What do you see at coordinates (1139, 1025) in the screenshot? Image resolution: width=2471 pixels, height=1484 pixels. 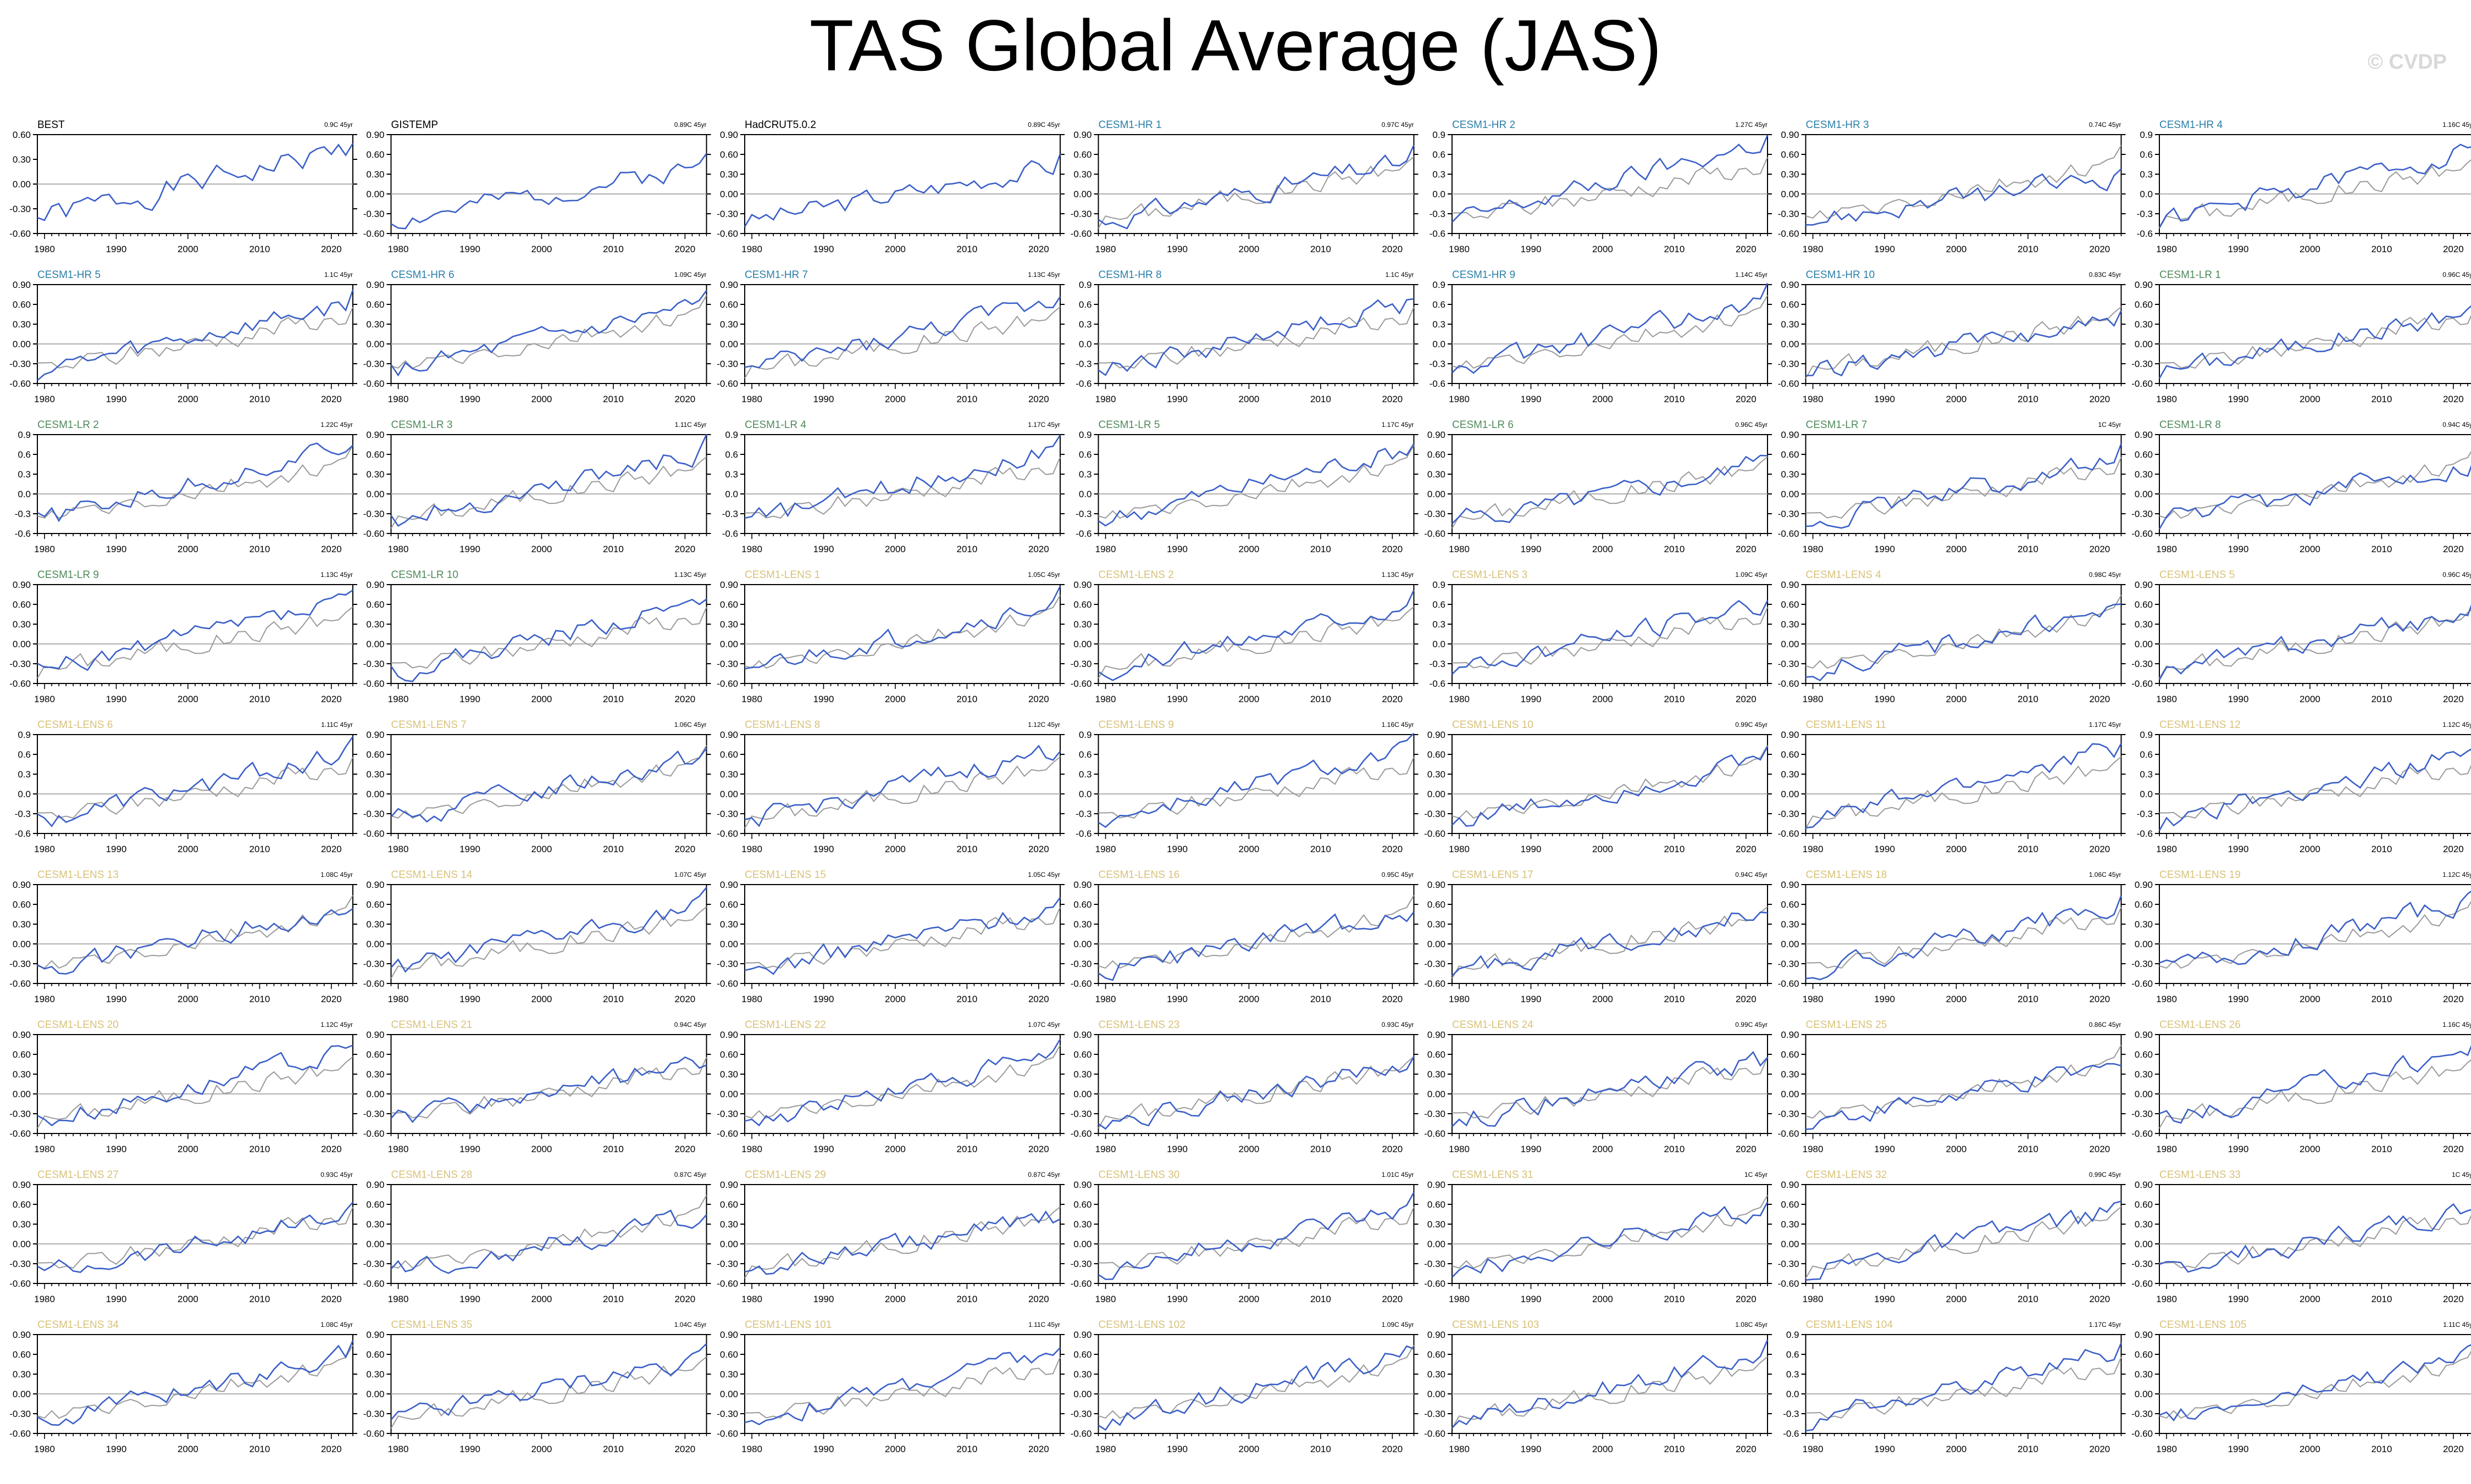 I see `panel-title: CESM1-LENS 23` at bounding box center [1139, 1025].